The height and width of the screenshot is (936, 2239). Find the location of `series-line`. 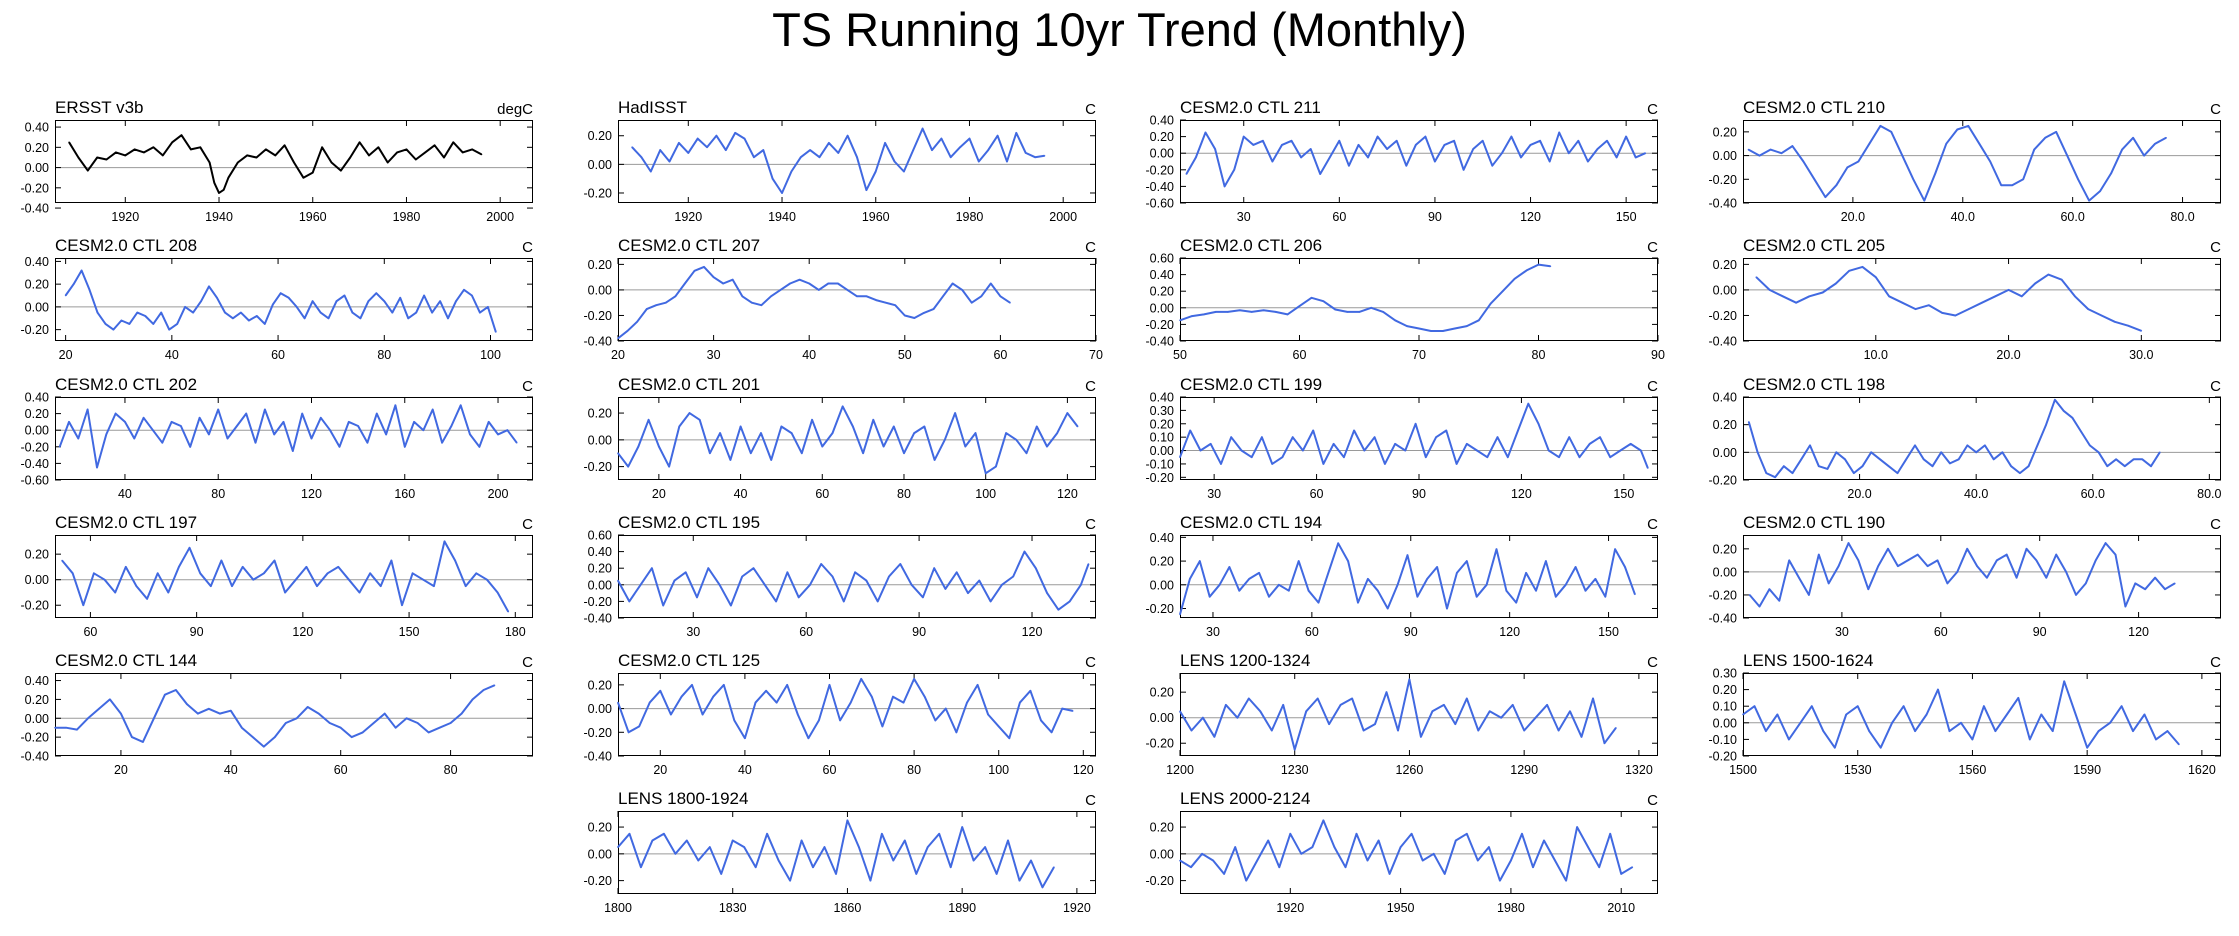

series-line is located at coordinates (1407, 578).